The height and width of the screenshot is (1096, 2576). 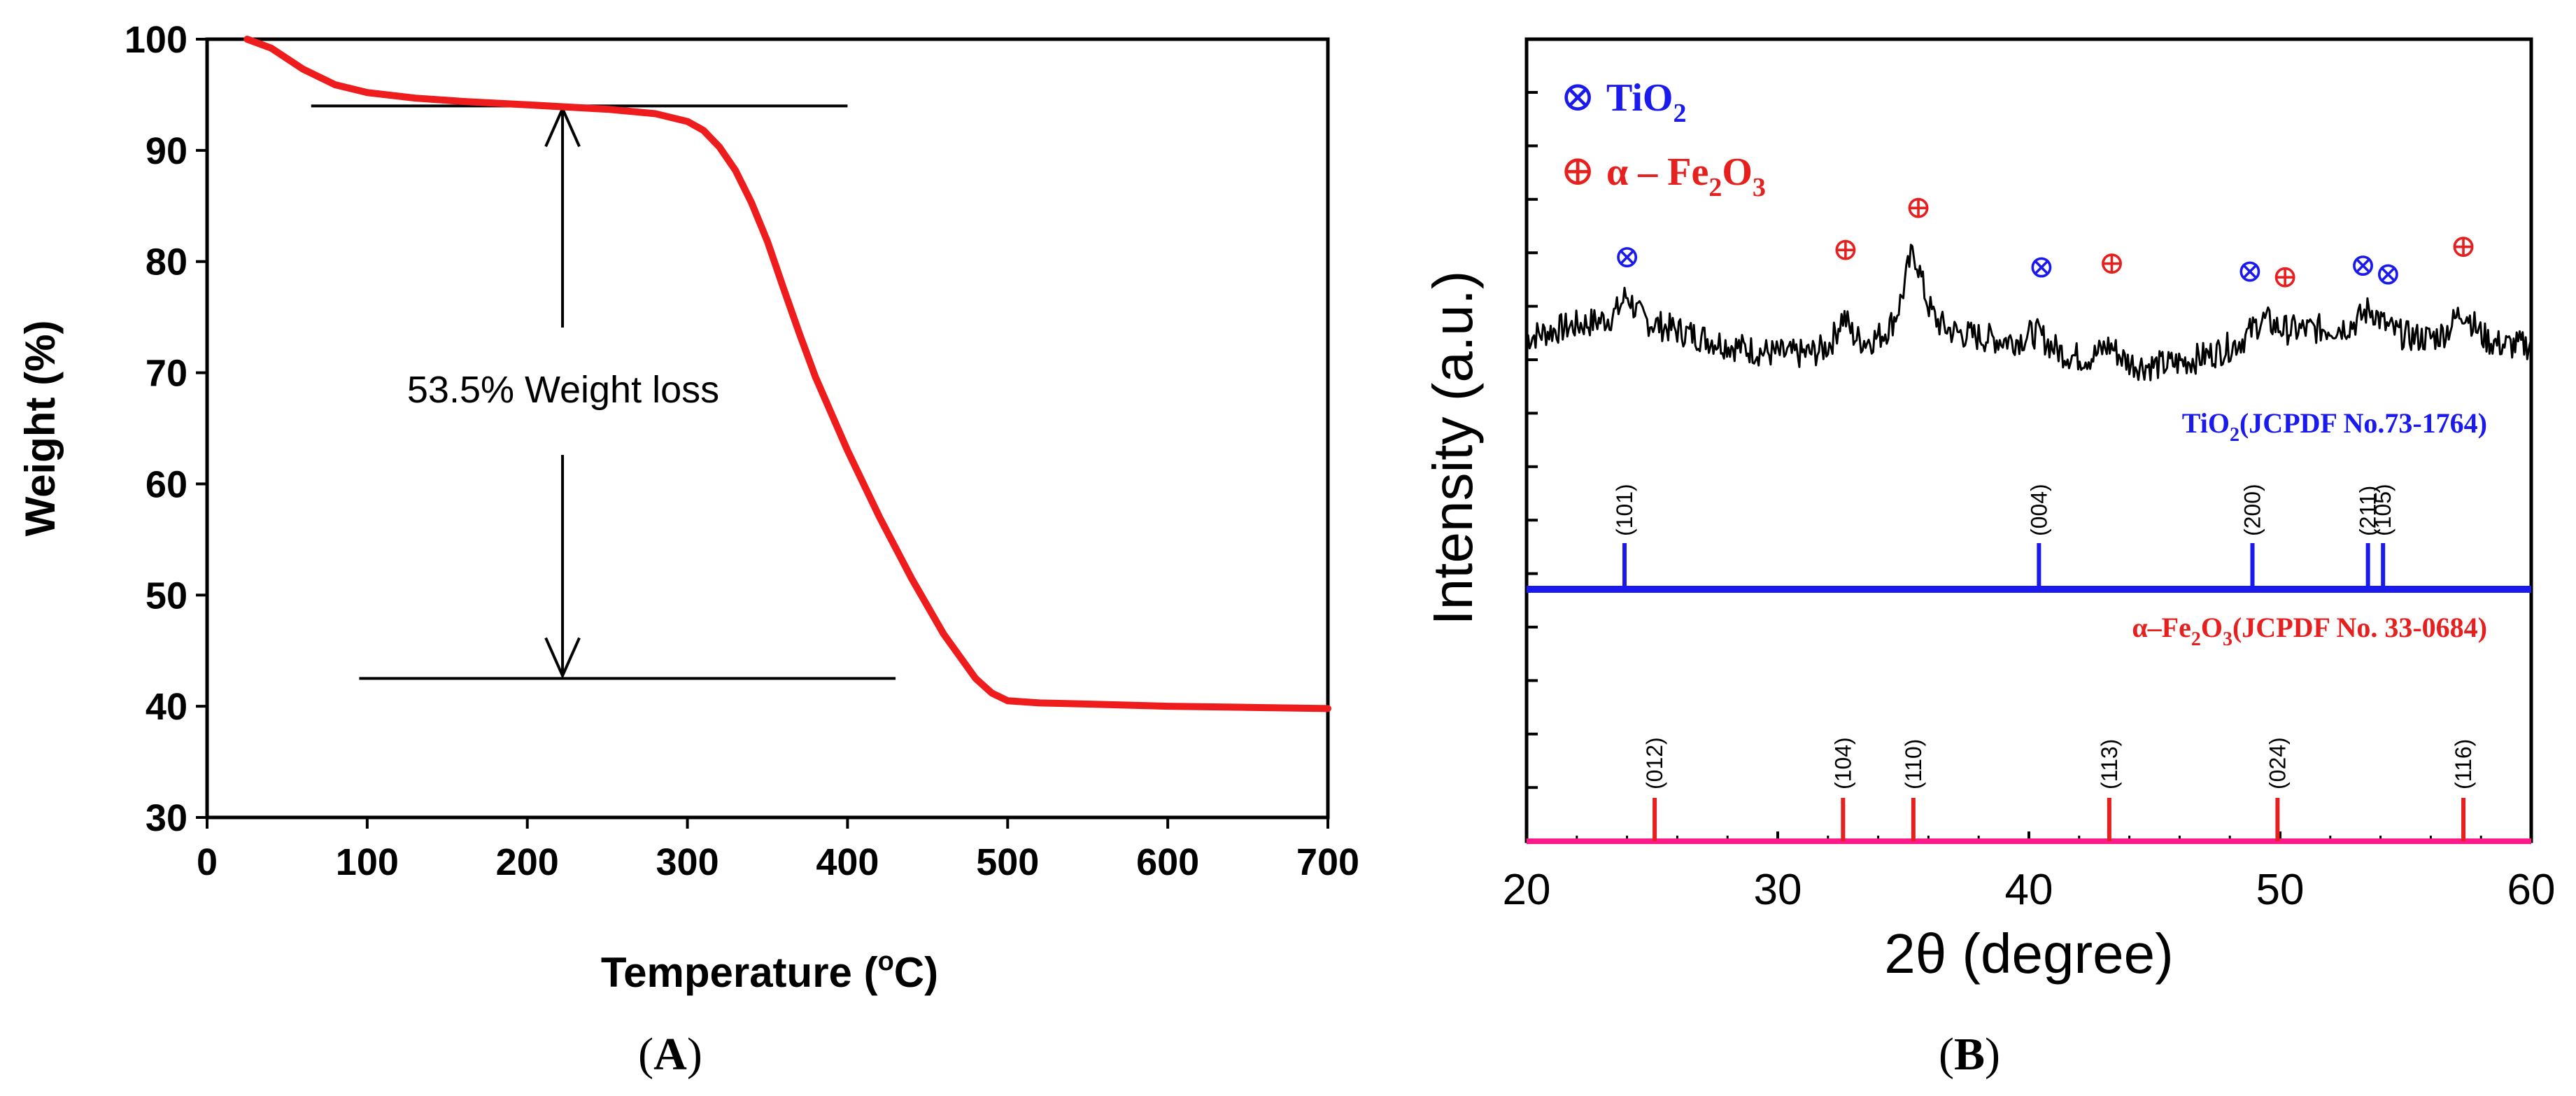 What do you see at coordinates (2309, 631) in the screenshot?
I see `fe2o3-reference-label: α–Fe2O3(JCPDF No. 33-0684)` at bounding box center [2309, 631].